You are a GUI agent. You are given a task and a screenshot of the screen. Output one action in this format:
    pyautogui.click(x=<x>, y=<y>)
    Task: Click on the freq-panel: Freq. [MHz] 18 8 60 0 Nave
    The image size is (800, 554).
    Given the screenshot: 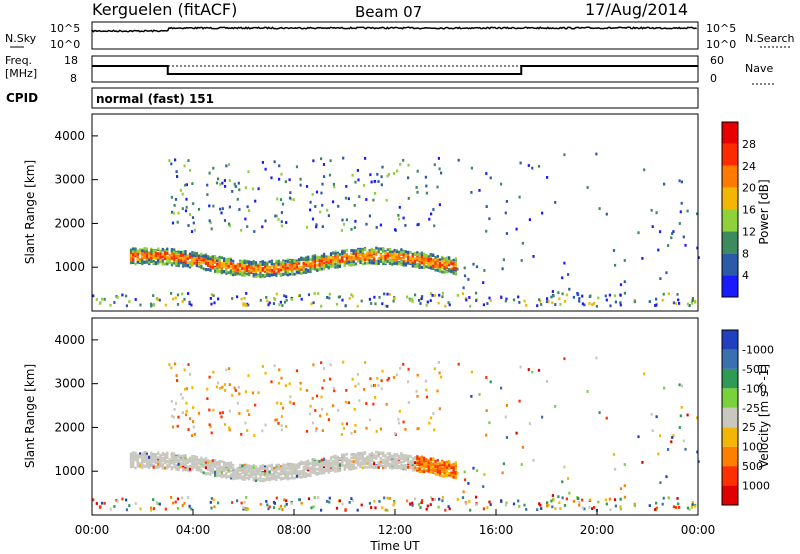 What is the action you would take?
    pyautogui.click(x=389, y=69)
    